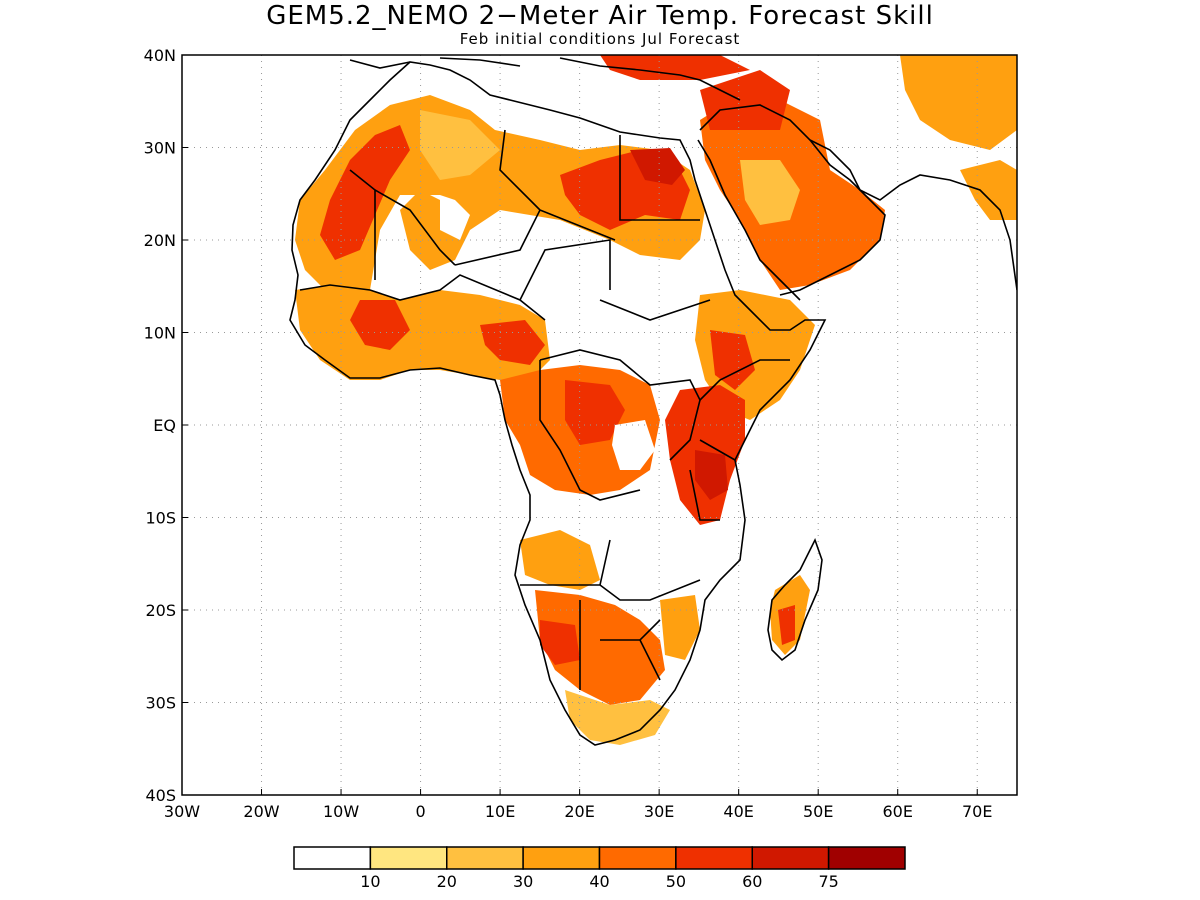  What do you see at coordinates (460, 145) in the screenshot?
I see `skill-region-sahara-pale` at bounding box center [460, 145].